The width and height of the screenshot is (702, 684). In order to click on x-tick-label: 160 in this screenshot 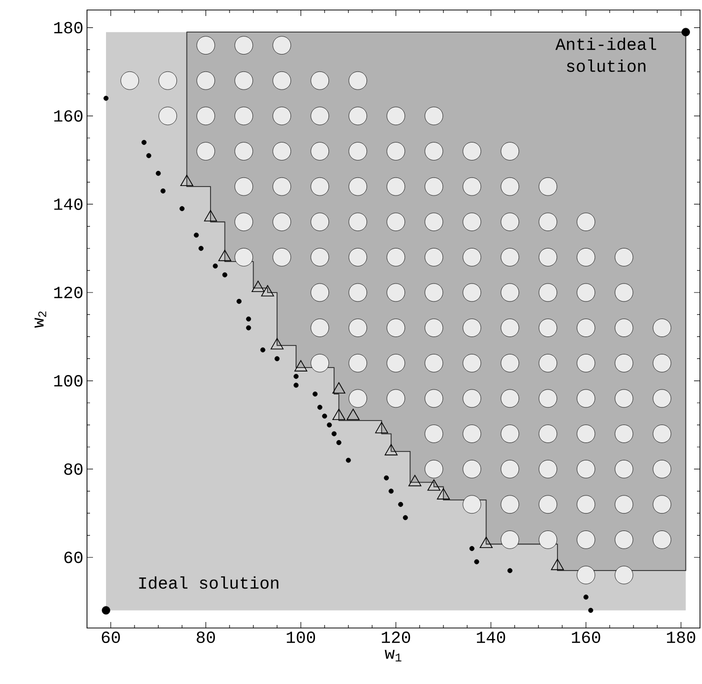, I will do `click(586, 638)`.